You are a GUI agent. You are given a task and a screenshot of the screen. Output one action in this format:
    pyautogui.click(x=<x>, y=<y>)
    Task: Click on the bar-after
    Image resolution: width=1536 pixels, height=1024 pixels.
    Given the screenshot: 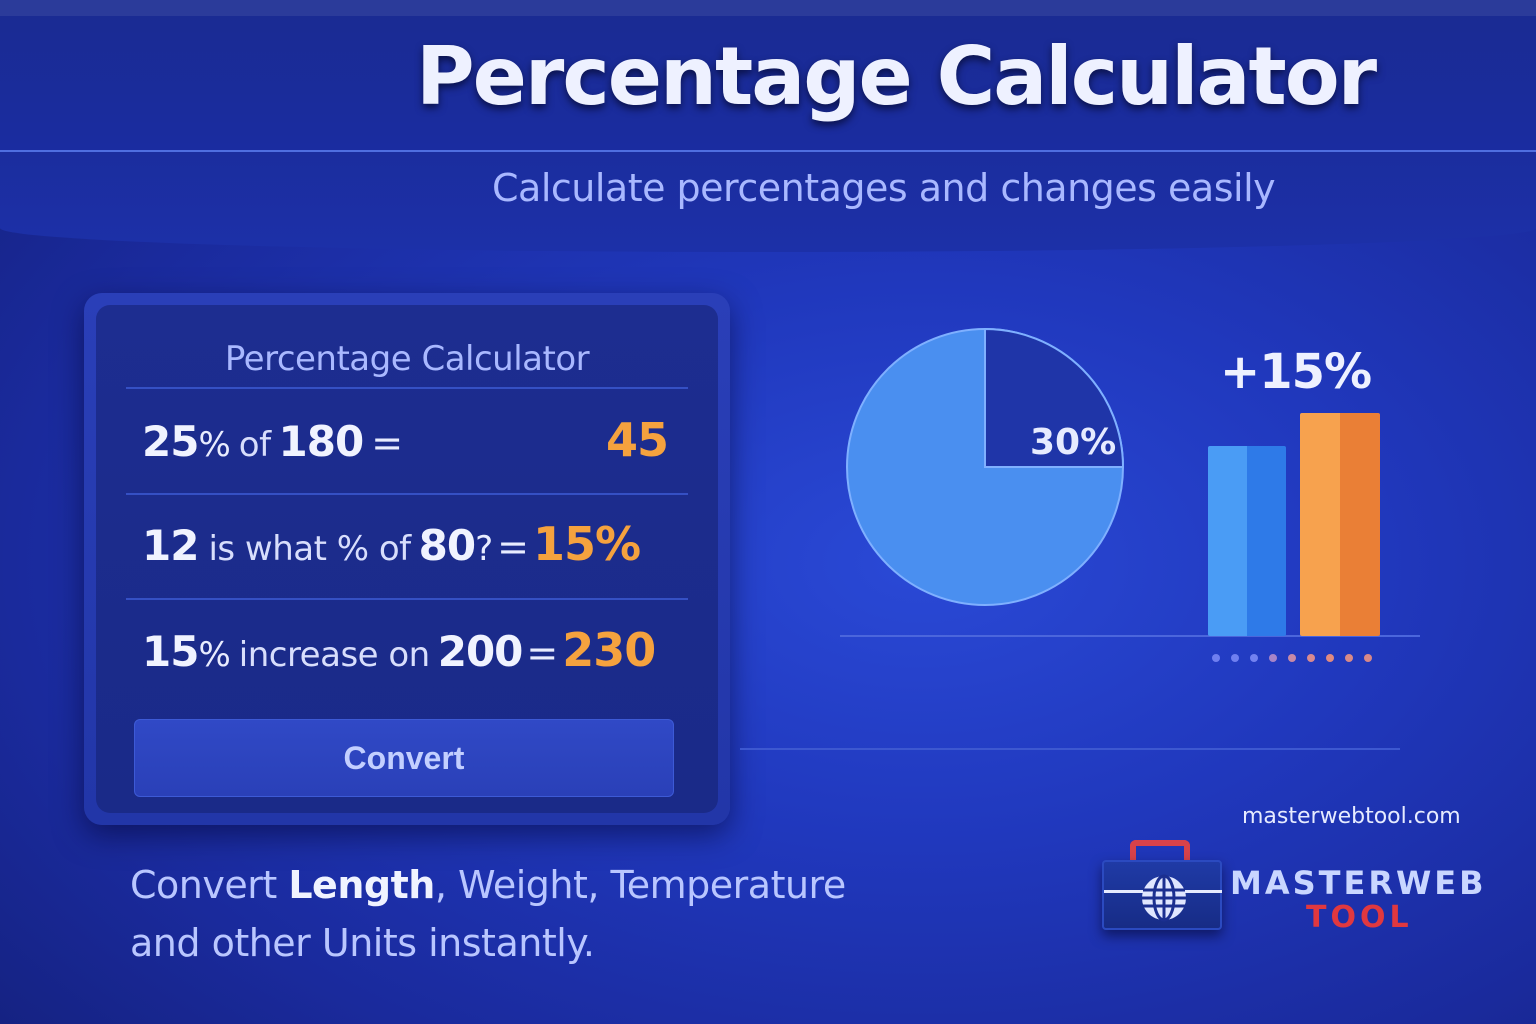 What is the action you would take?
    pyautogui.click(x=1340, y=524)
    